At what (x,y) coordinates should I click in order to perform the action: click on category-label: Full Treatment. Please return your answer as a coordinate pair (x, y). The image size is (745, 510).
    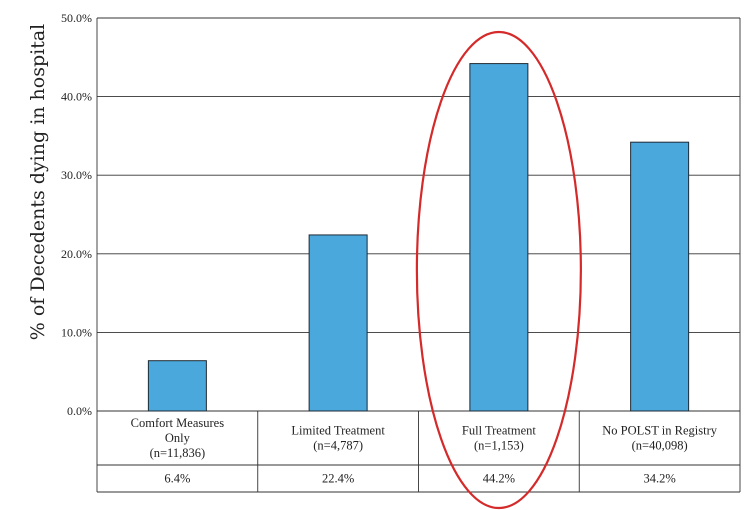
    Looking at the image, I should click on (499, 431).